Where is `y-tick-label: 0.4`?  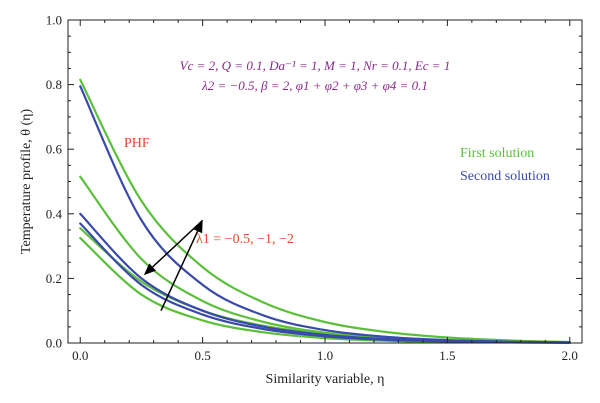 y-tick-label: 0.4 is located at coordinates (54, 213).